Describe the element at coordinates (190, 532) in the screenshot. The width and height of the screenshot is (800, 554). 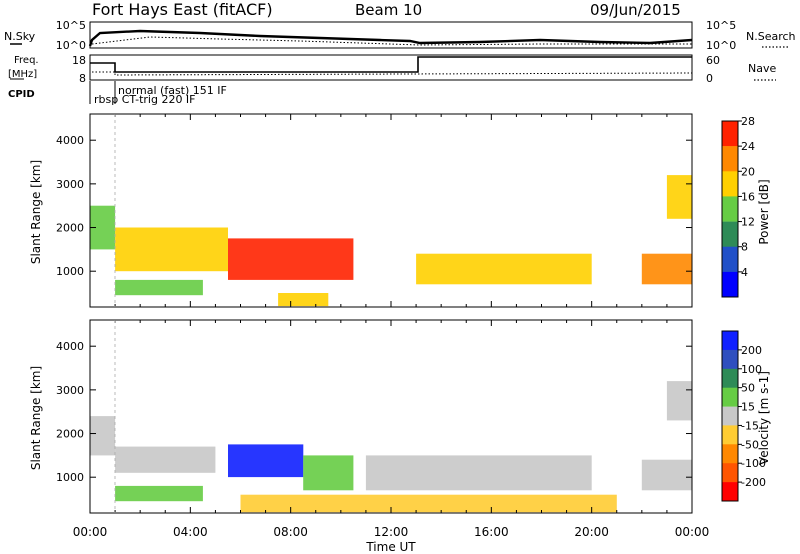
I see `time-axis-tick-1: 04:00` at that location.